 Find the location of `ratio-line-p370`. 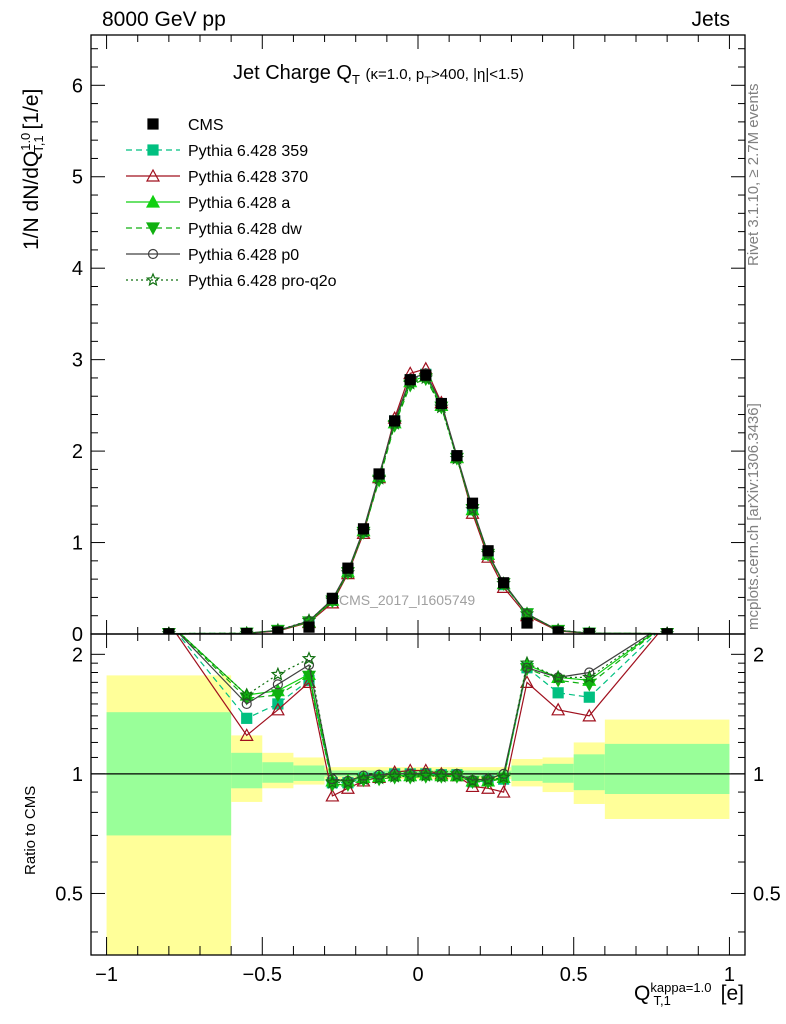

ratio-line-p370 is located at coordinates (417, 715).